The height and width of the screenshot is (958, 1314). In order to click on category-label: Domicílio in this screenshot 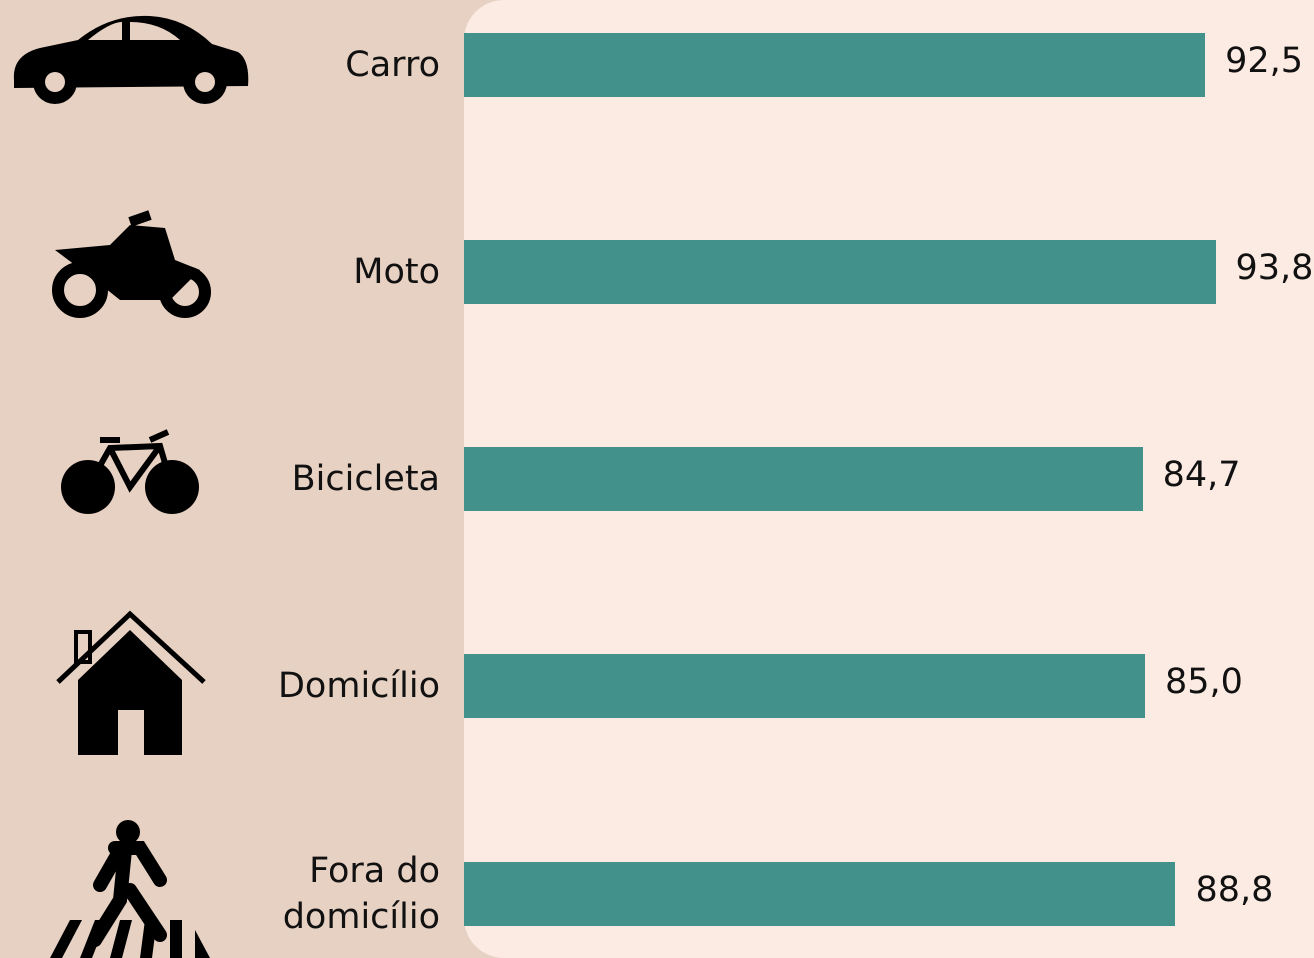, I will do `click(358, 686)`.